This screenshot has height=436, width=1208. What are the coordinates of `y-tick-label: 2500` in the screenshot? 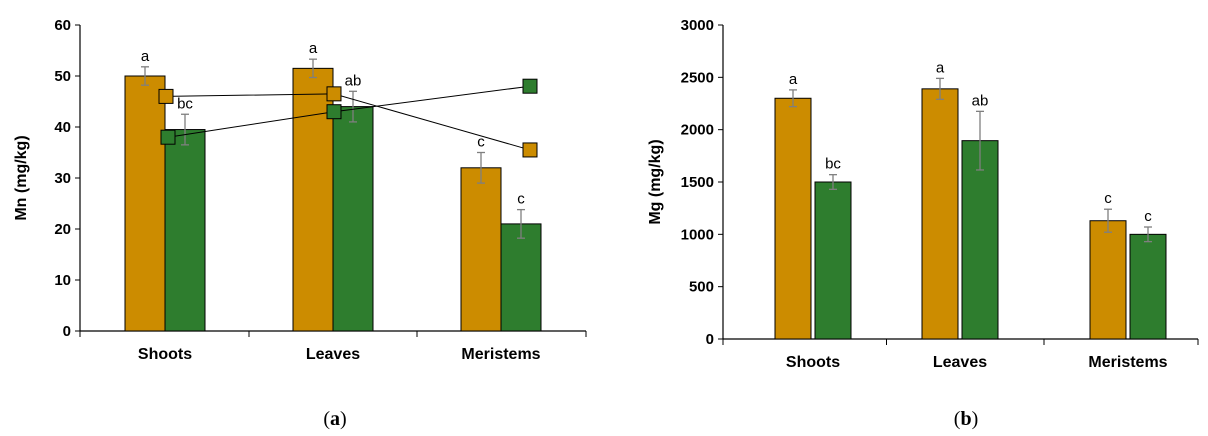 It's located at (697, 77).